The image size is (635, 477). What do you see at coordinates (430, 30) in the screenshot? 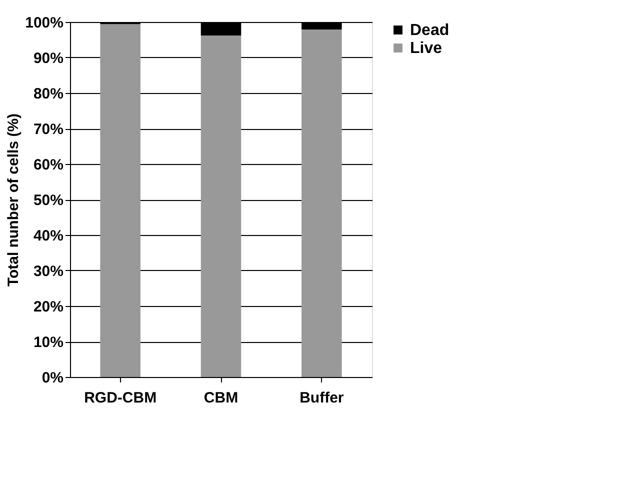
I see `legend-label: Dead` at bounding box center [430, 30].